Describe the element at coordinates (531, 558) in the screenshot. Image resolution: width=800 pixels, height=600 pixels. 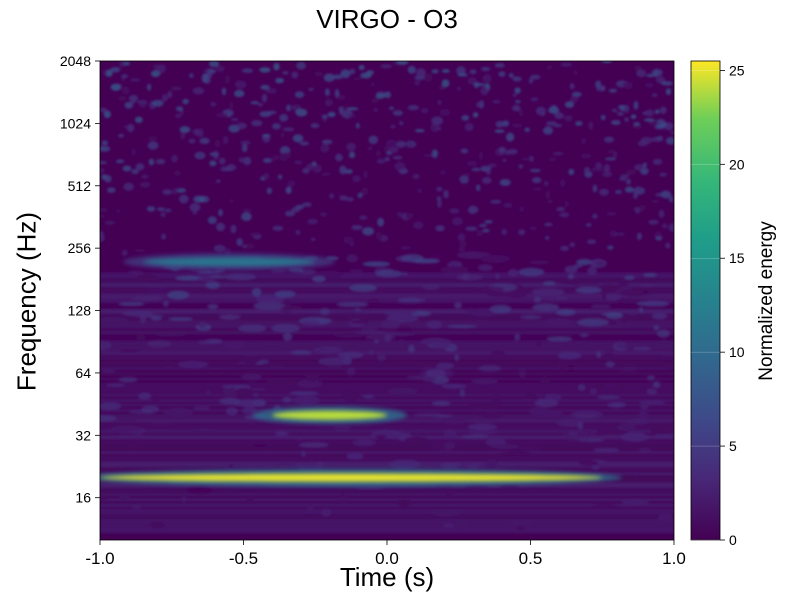
I see `x-tick-label: 0.5` at that location.